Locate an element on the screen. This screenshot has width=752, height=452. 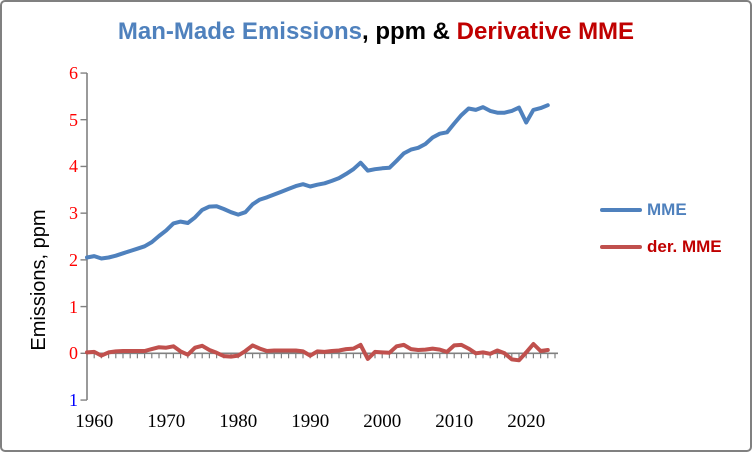
x-tick-label: 1990 is located at coordinates (310, 421).